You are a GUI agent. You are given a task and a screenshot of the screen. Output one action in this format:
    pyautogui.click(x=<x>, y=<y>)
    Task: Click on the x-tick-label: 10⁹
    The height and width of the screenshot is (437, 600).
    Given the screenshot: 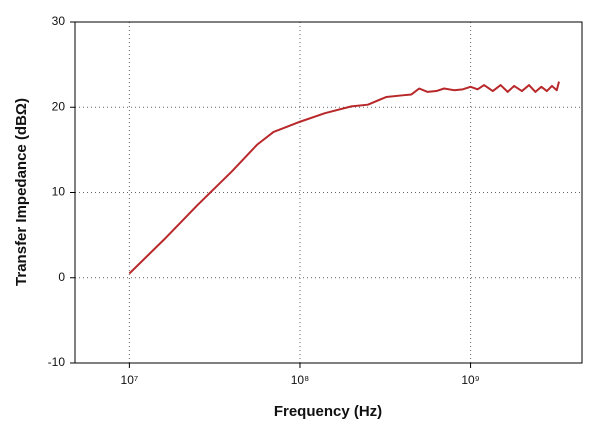 What is the action you would take?
    pyautogui.click(x=470, y=380)
    